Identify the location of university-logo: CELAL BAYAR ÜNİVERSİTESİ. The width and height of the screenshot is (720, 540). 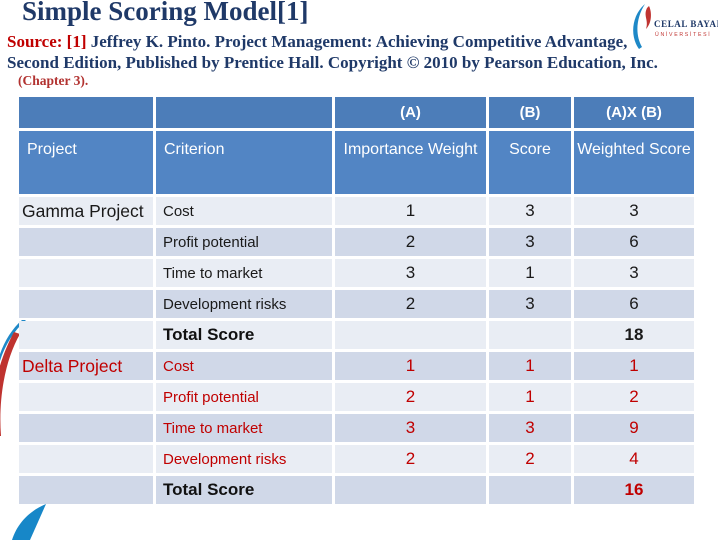
(675, 26).